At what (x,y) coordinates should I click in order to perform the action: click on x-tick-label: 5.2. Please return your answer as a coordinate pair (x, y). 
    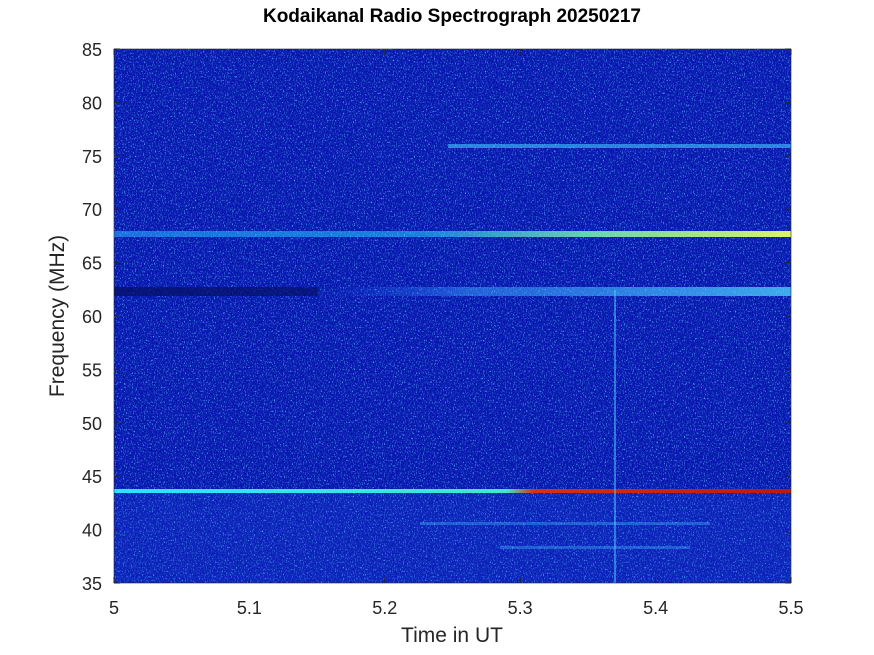
    Looking at the image, I should click on (384, 608).